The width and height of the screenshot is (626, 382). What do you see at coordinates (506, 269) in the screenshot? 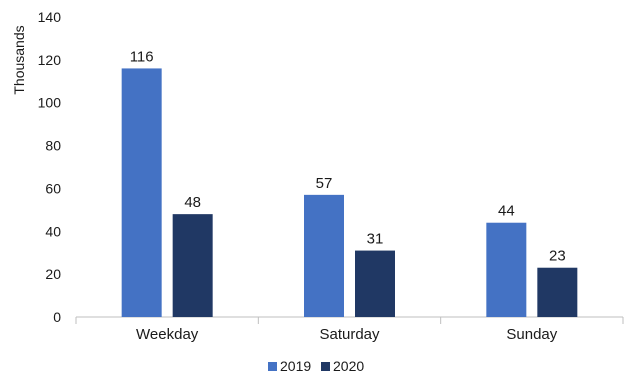
I see `bar-2019-sunday` at bounding box center [506, 269].